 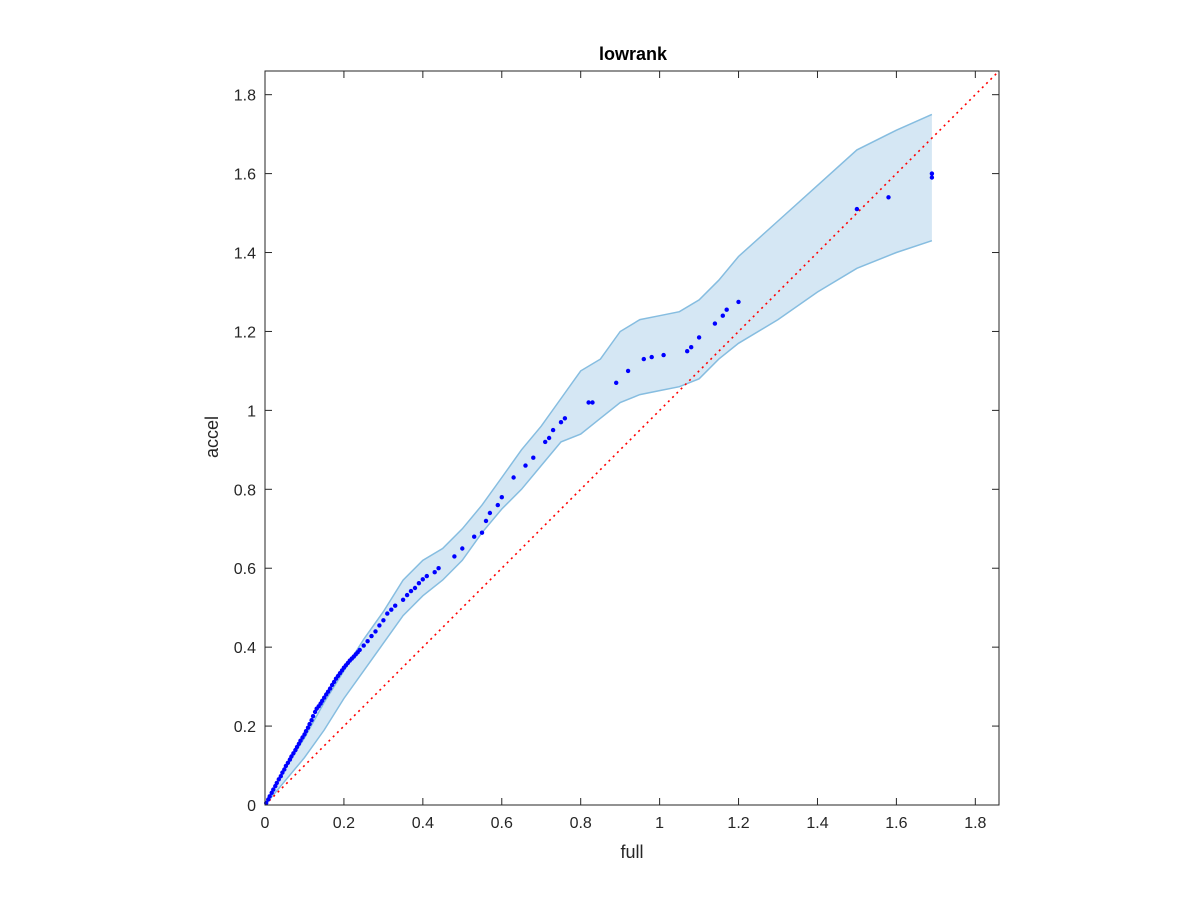 I want to click on x-tick-label: 0.2, so click(x=344, y=823).